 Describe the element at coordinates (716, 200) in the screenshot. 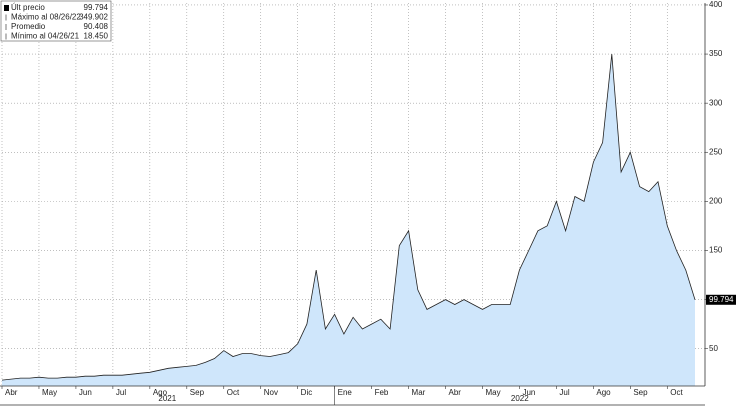

I see `y-tick-label: 200` at that location.